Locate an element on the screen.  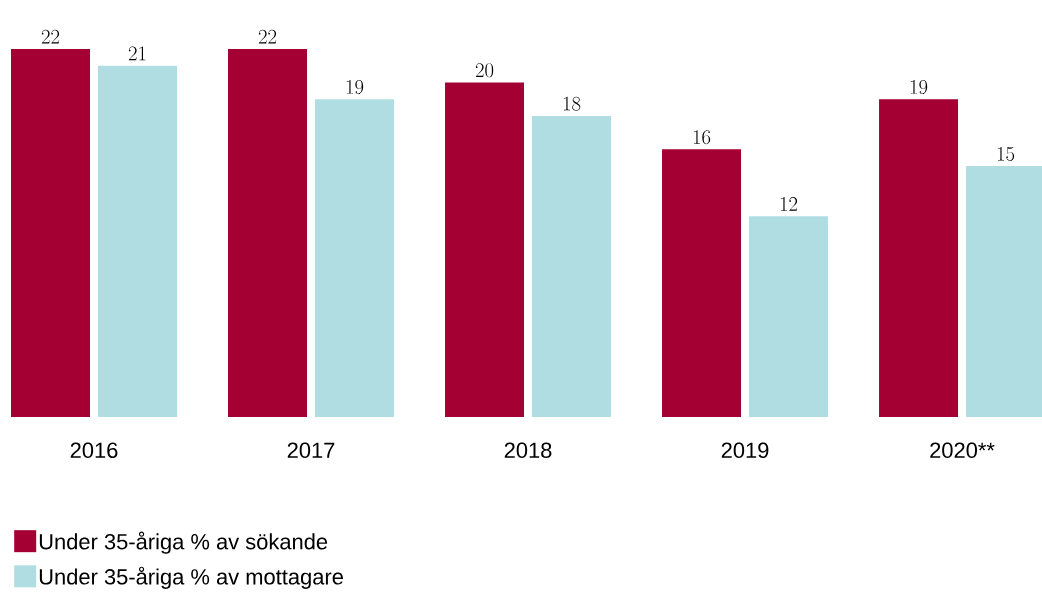
x-tick-label: 2019 is located at coordinates (745, 450).